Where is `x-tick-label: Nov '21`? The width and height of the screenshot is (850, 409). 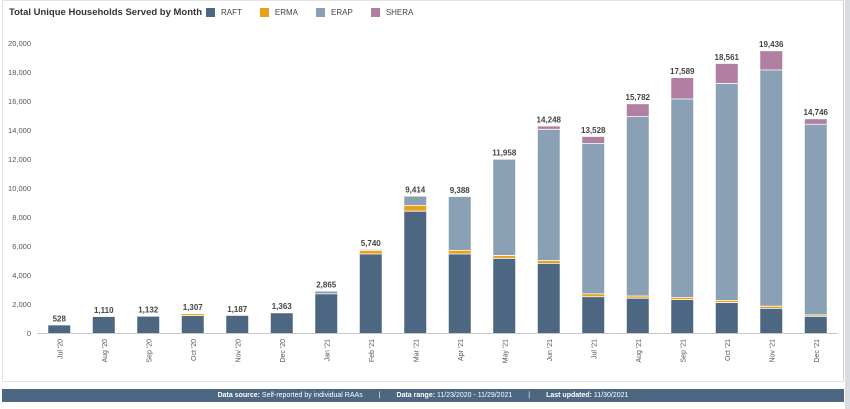
x-tick-label: Nov '21 is located at coordinates (772, 351).